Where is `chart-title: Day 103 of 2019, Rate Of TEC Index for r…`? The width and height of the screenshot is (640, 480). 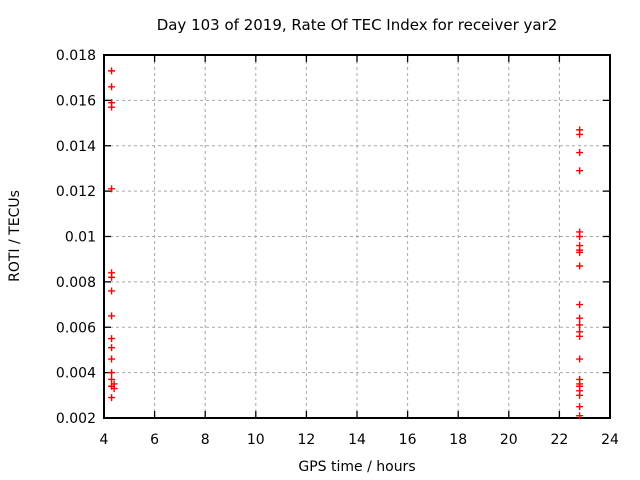 chart-title: Day 103 of 2019, Rate Of TEC Index for r… is located at coordinates (357, 25).